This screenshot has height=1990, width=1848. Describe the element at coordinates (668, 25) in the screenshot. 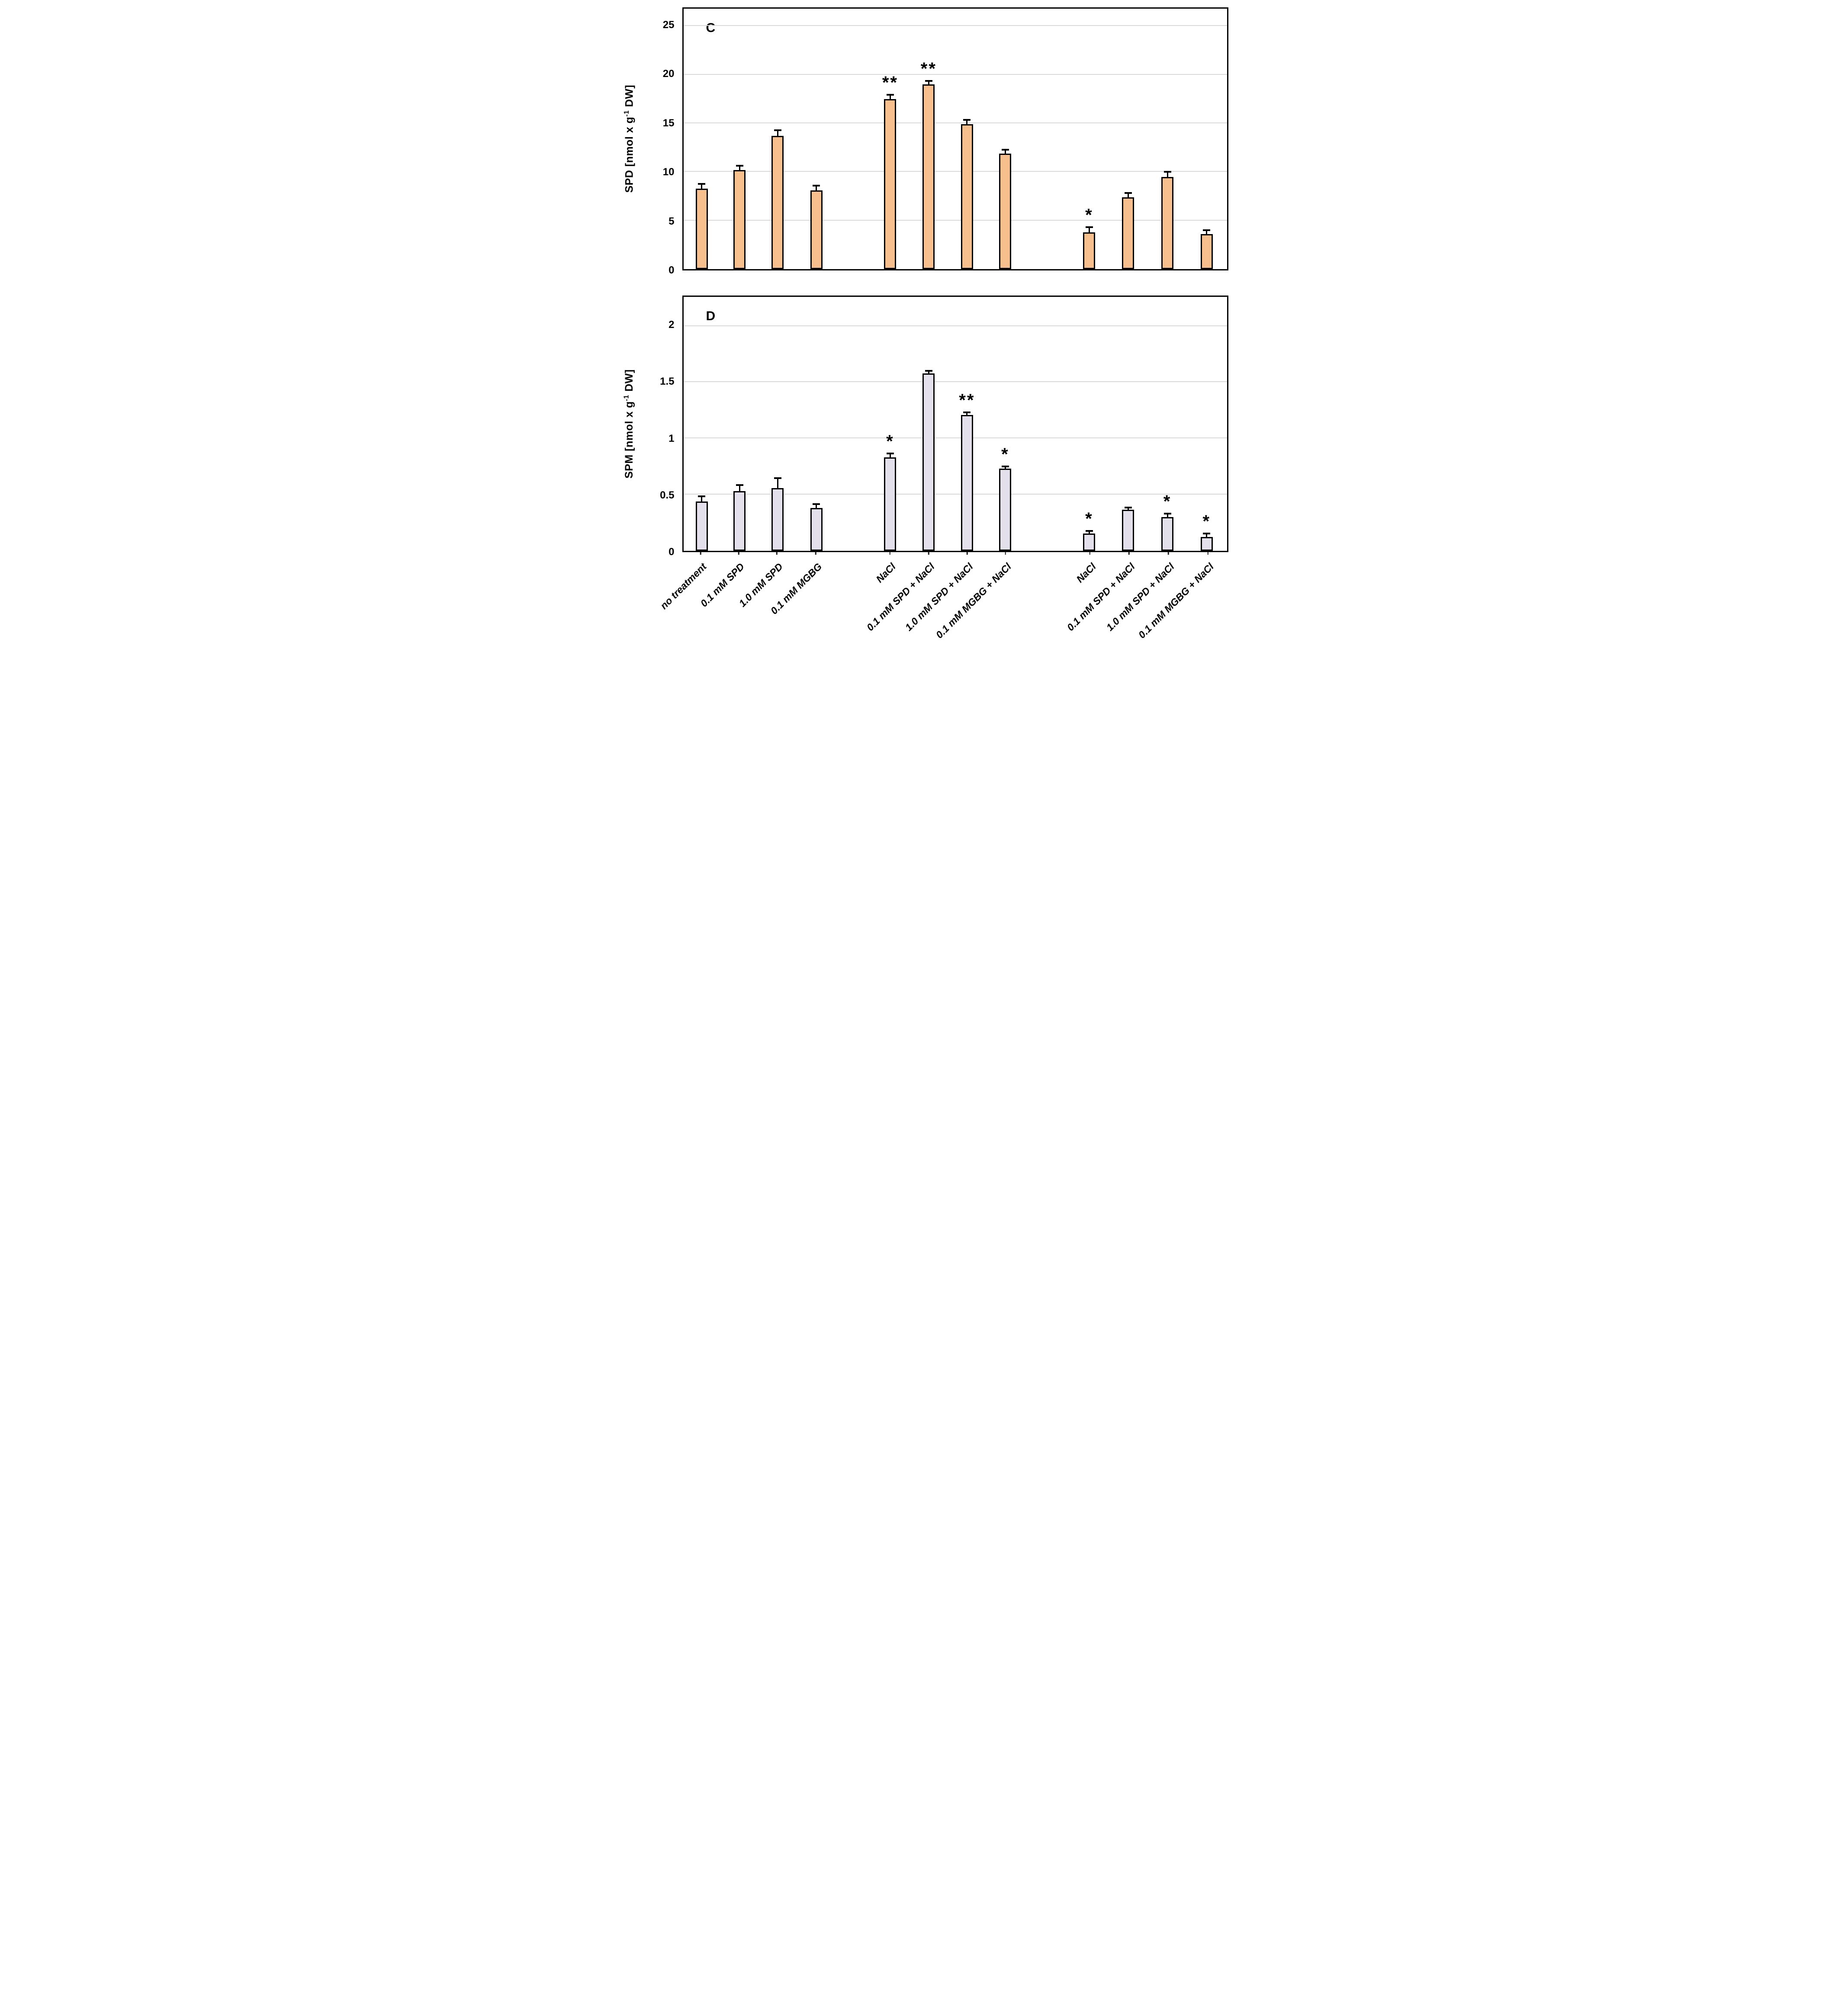

I see `y-tick-label: 25` at that location.